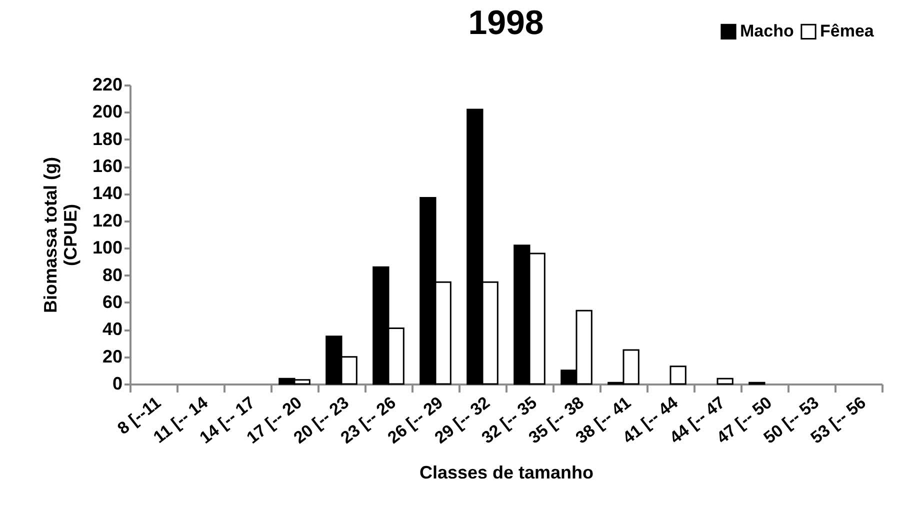 This screenshot has width=907, height=520. What do you see at coordinates (107, 193) in the screenshot?
I see `y-tick-label: 140` at bounding box center [107, 193].